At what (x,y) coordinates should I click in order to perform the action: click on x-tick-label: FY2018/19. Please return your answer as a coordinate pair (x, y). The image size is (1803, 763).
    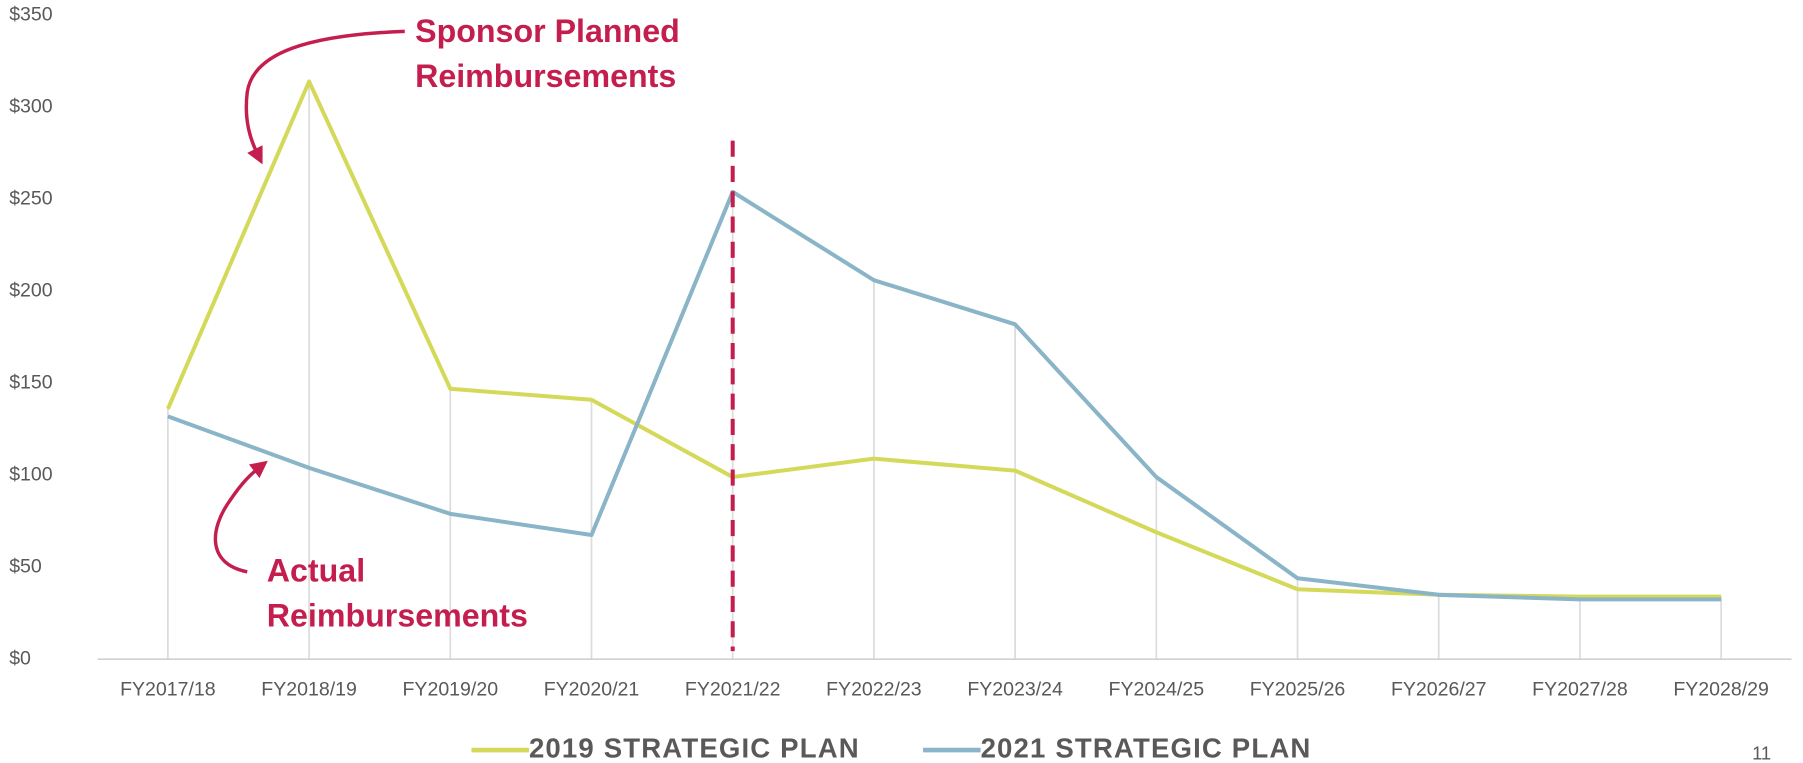
    Looking at the image, I should click on (309, 689).